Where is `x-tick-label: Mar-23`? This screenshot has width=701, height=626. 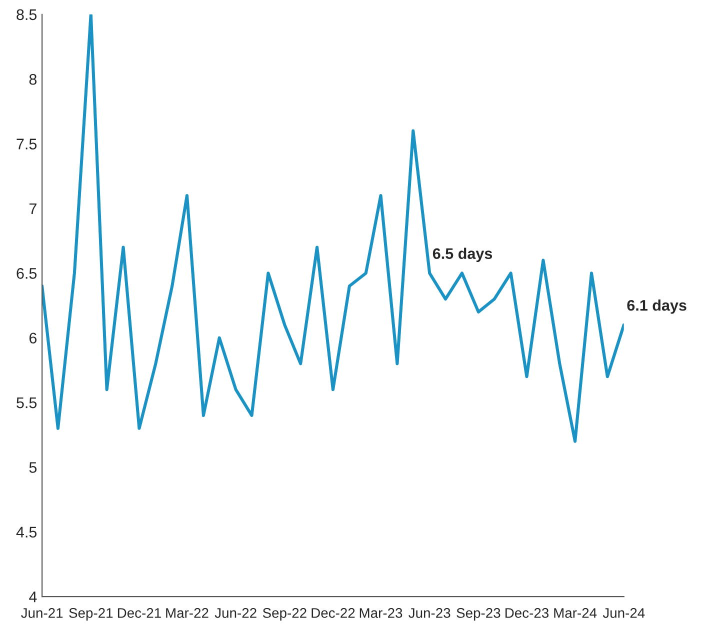 x-tick-label: Mar-23 is located at coordinates (381, 613).